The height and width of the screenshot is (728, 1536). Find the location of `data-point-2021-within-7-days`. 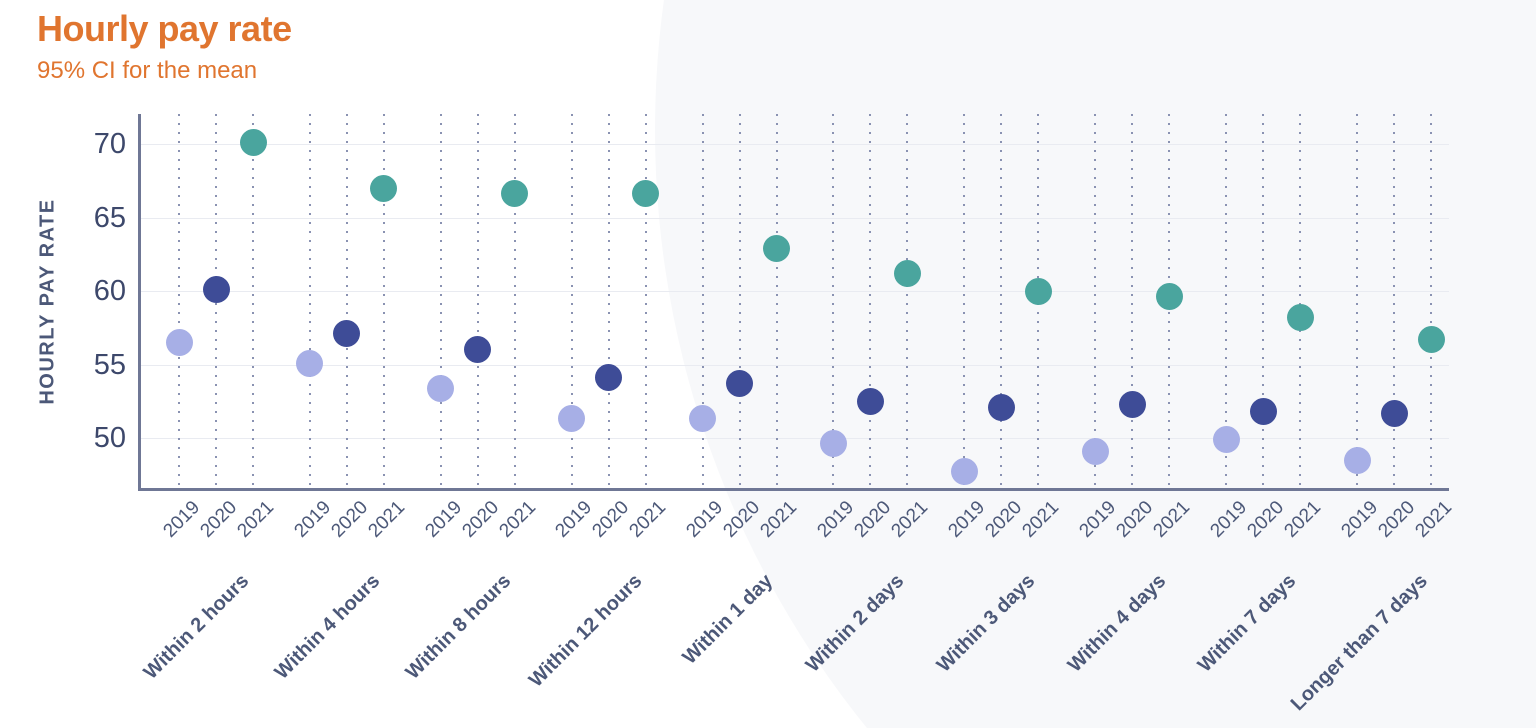

data-point-2021-within-7-days is located at coordinates (1300, 317).